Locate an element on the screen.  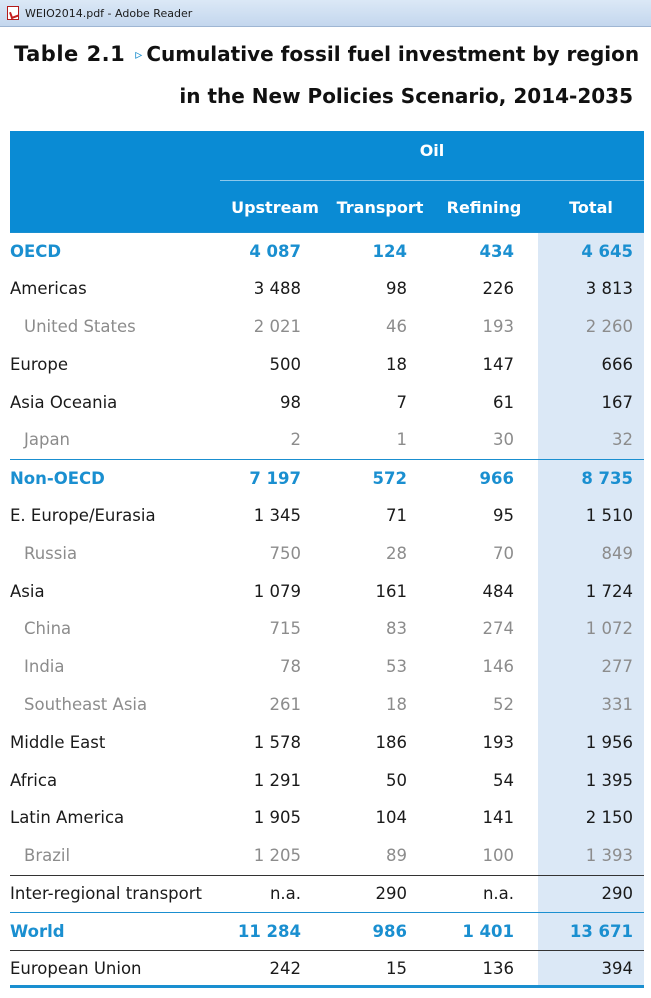
table-row: Japan 2 1 30 32 is located at coordinates (327, 440).